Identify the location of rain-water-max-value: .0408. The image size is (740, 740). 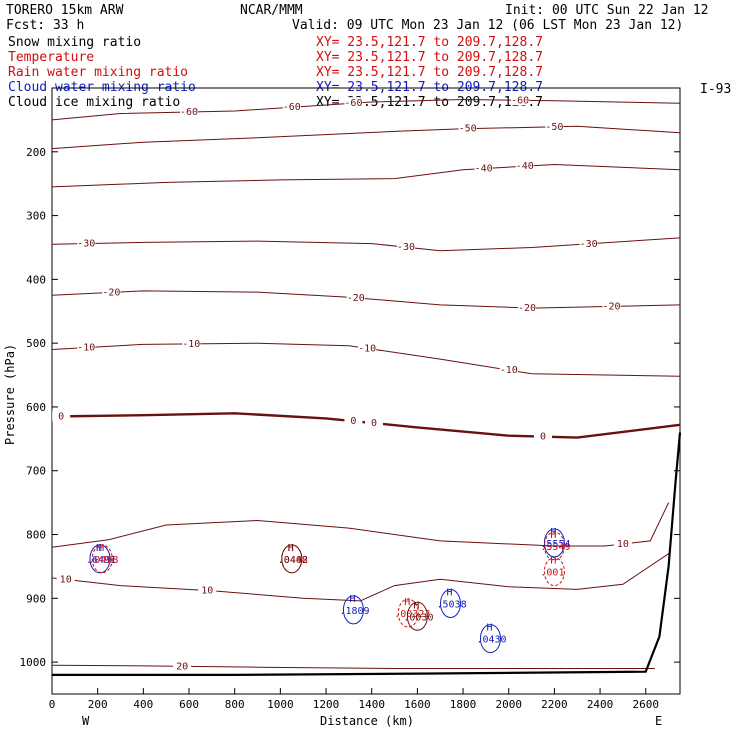
(293, 560).